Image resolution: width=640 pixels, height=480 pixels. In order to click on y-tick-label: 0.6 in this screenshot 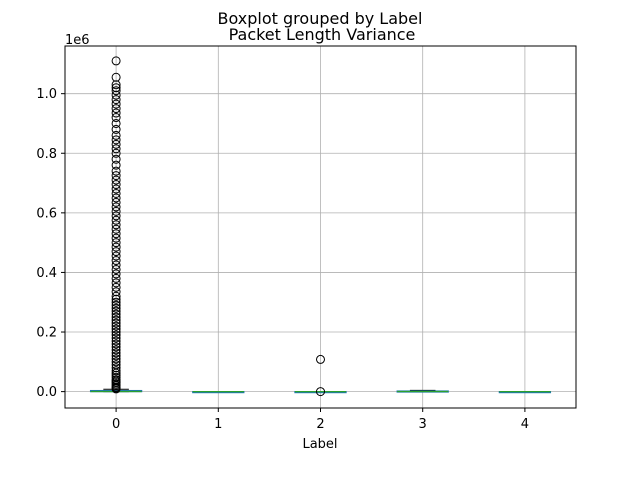, I will do `click(46, 213)`.